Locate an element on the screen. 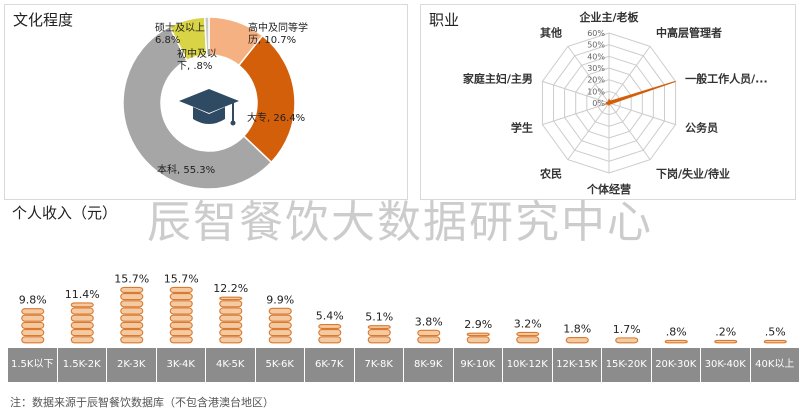  income-category-label: 12K-15K is located at coordinates (577, 365).